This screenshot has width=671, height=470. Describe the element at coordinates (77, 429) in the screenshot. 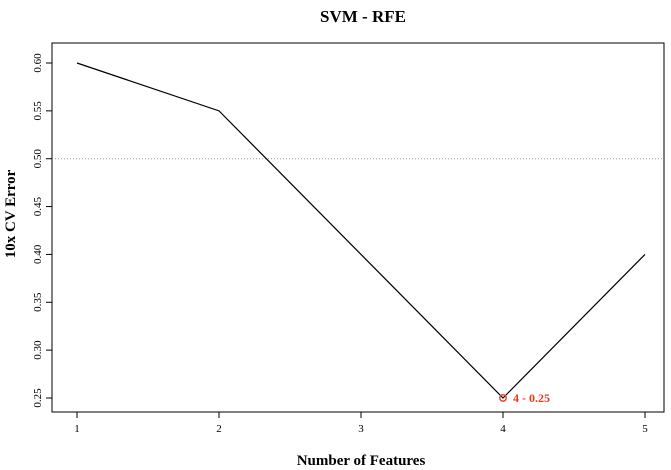

I see `x-tick-label: 1` at that location.